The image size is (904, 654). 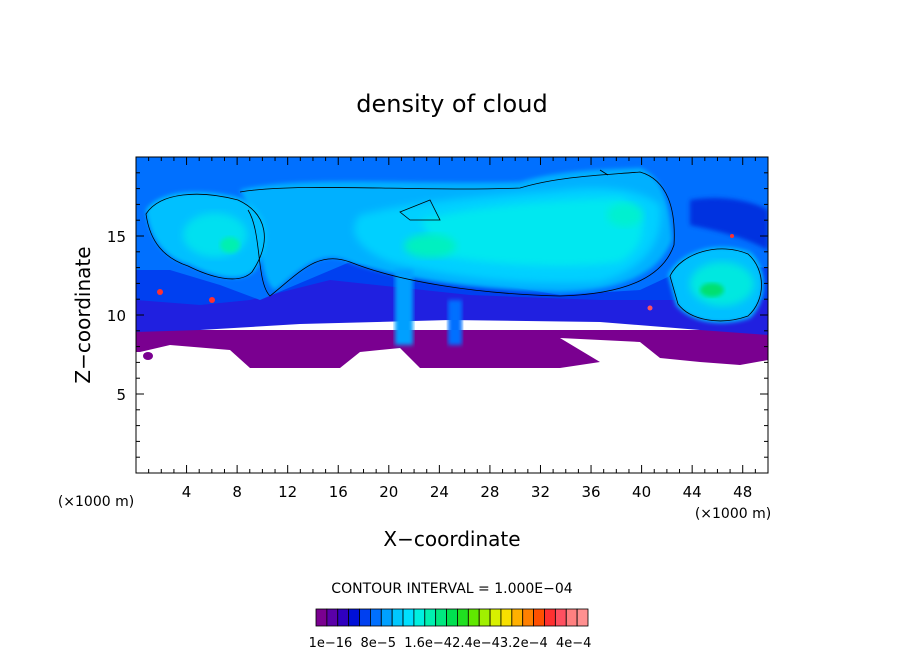 I want to click on x-tick-label: 24, so click(x=439, y=492).